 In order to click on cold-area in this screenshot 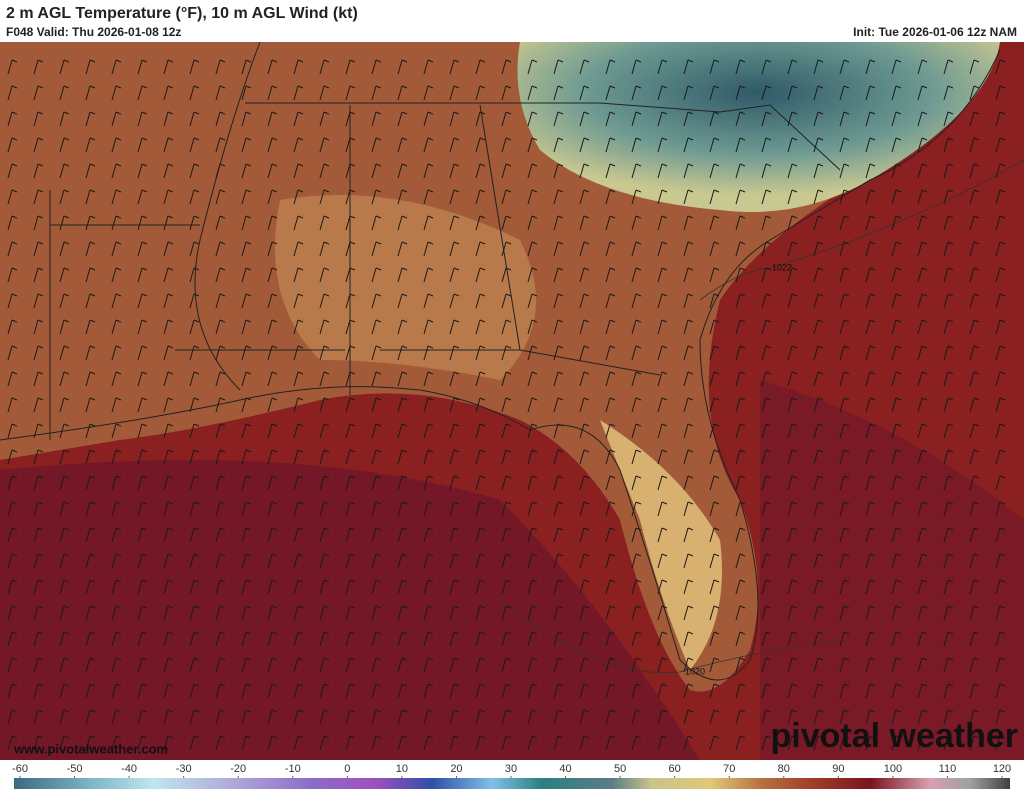, I will do `click(758, 127)`.